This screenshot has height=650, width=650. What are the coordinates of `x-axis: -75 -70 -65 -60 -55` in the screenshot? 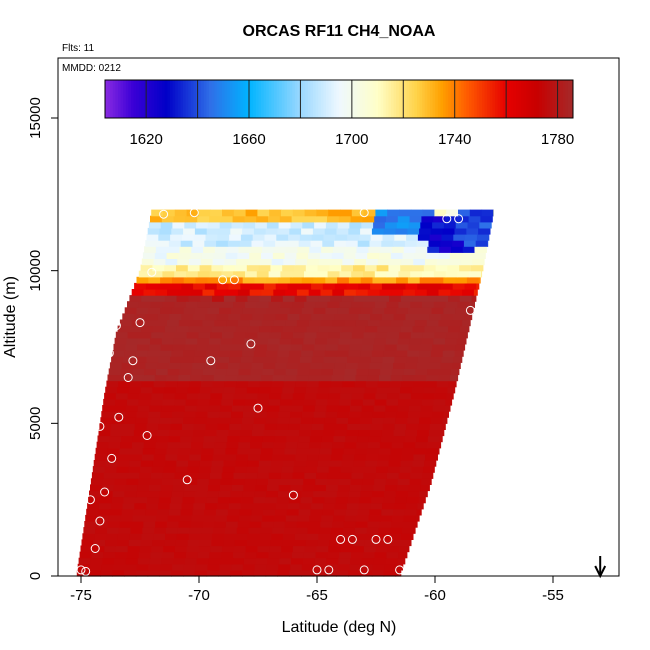 It's located at (317, 590).